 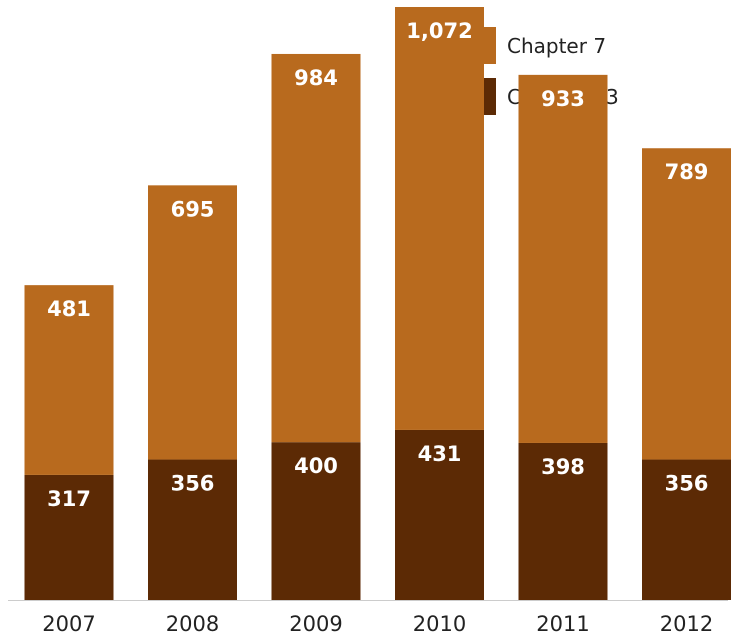 I want to click on bar-chapter-13-2012, so click(x=686, y=529).